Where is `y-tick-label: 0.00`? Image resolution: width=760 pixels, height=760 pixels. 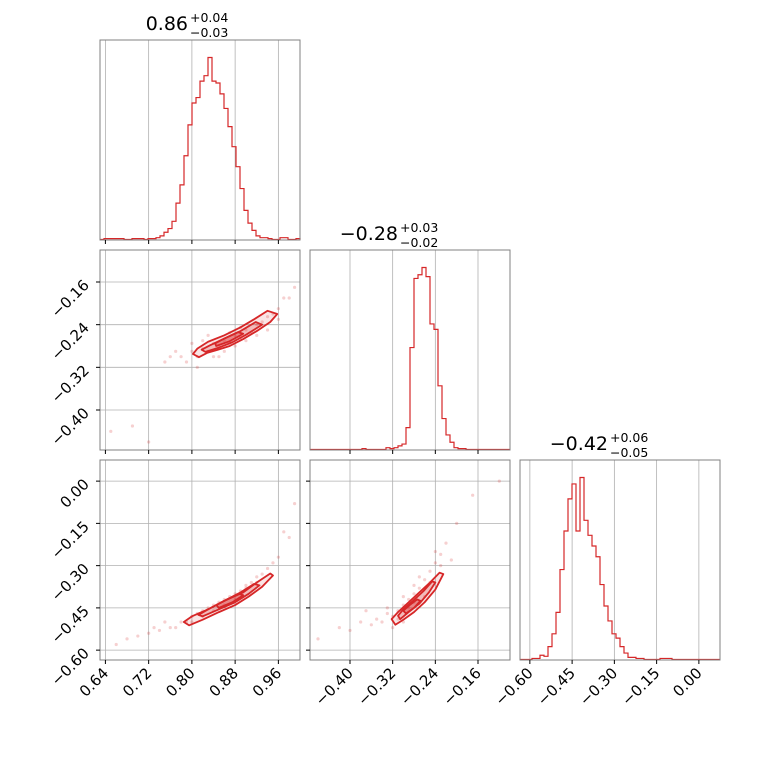
y-tick-label: 0.00 is located at coordinates (74, 493).